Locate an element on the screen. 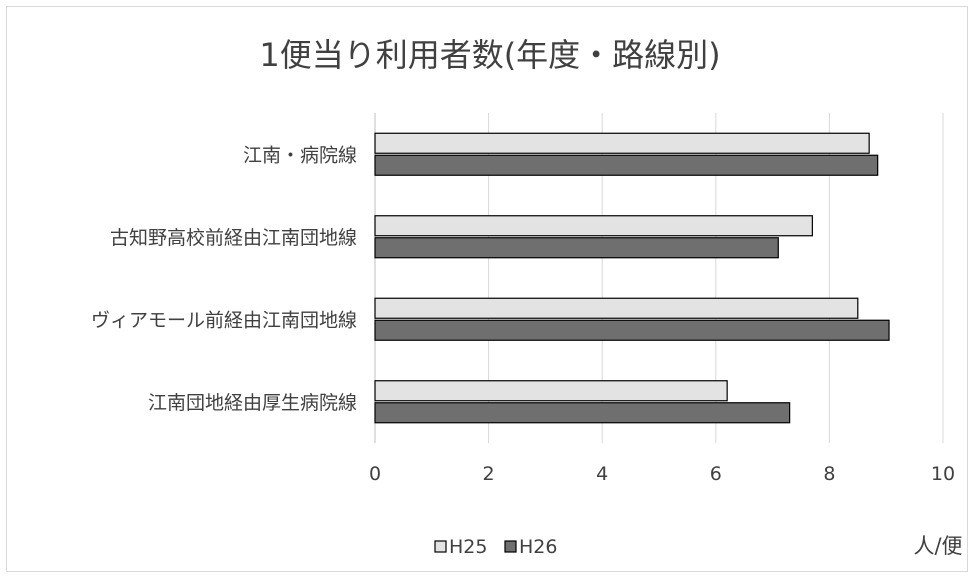 The image size is (974, 578). legend-label-h25: H25 is located at coordinates (468, 547).